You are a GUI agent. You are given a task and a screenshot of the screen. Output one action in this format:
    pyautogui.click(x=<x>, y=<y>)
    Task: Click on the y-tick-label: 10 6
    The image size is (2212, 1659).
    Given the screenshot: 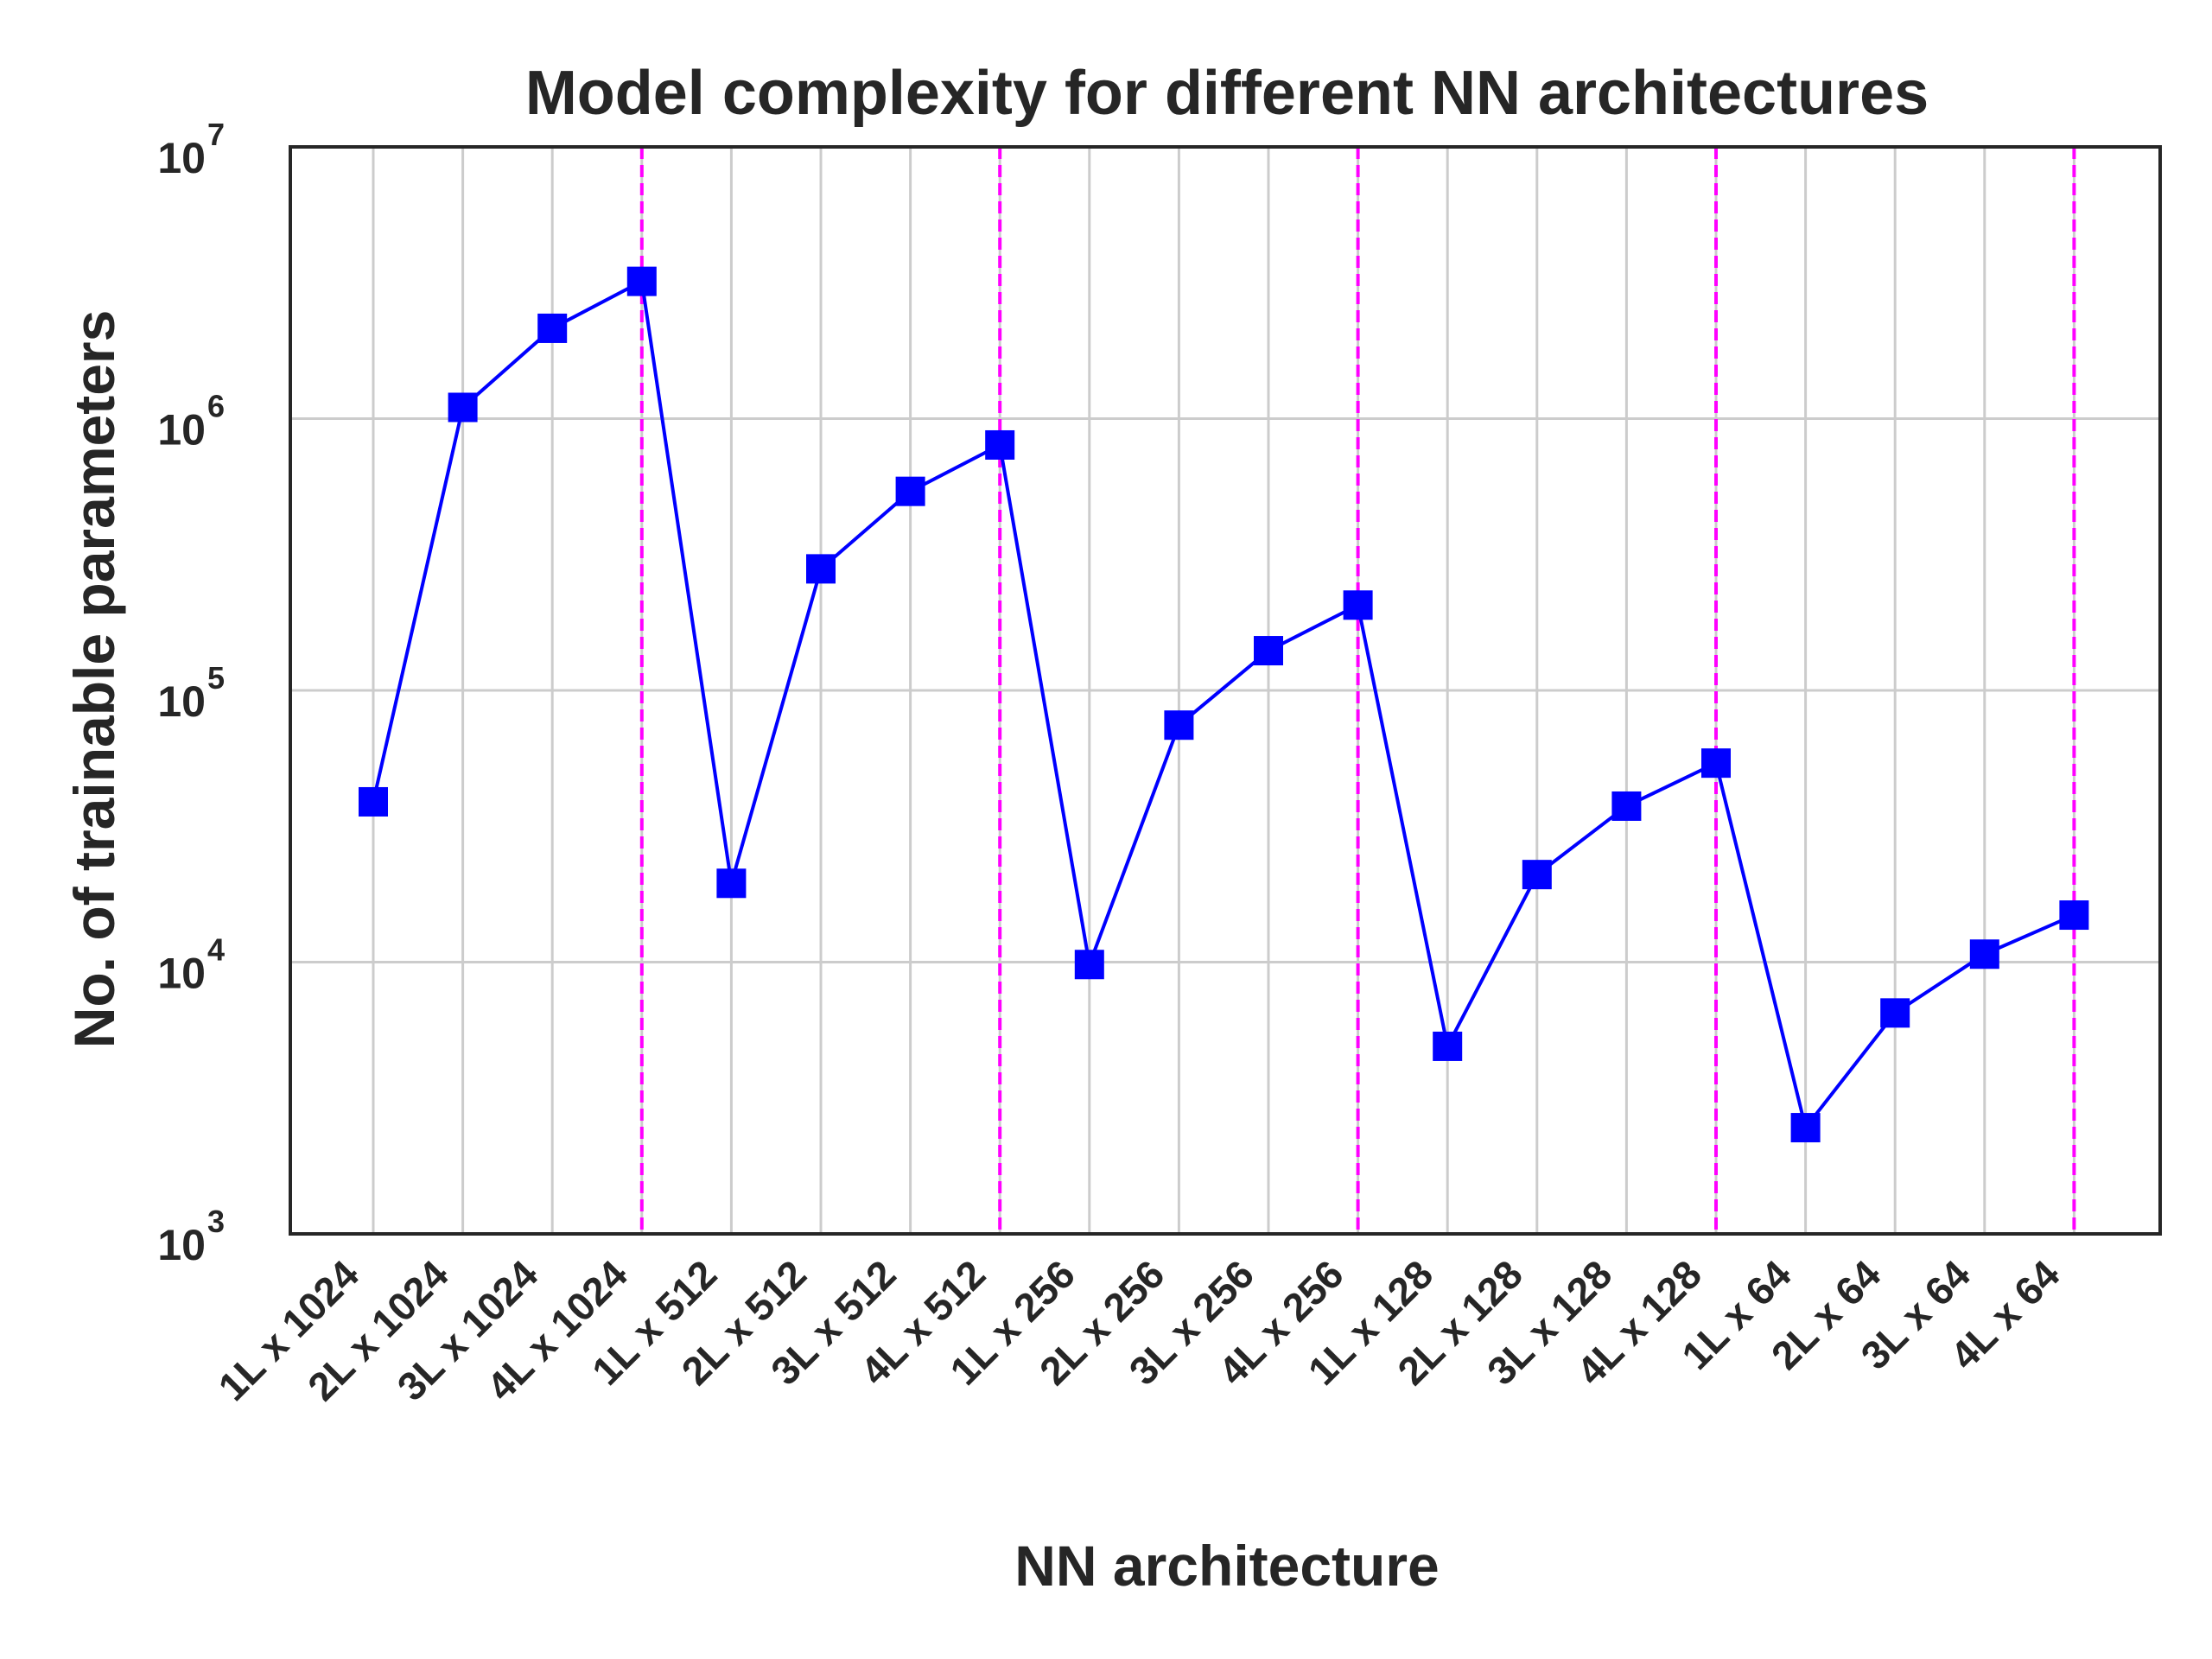 What is the action you would take?
    pyautogui.click(x=191, y=421)
    